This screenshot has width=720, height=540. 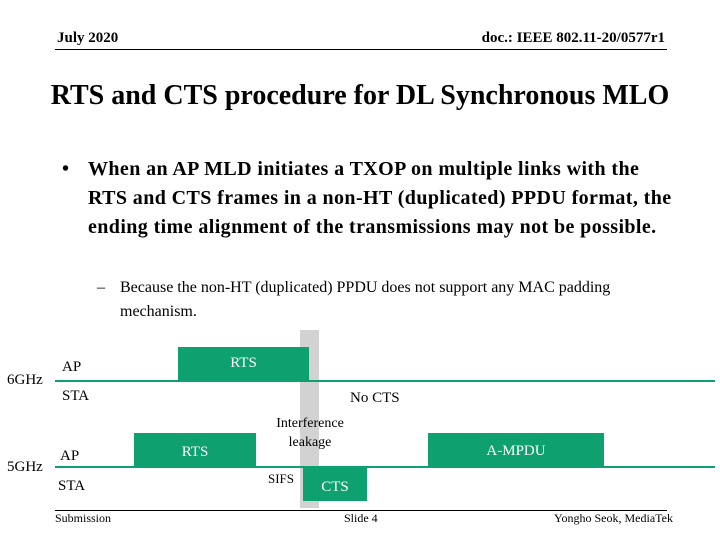 What do you see at coordinates (385, 381) in the screenshot?
I see `link-6ghz-line` at bounding box center [385, 381].